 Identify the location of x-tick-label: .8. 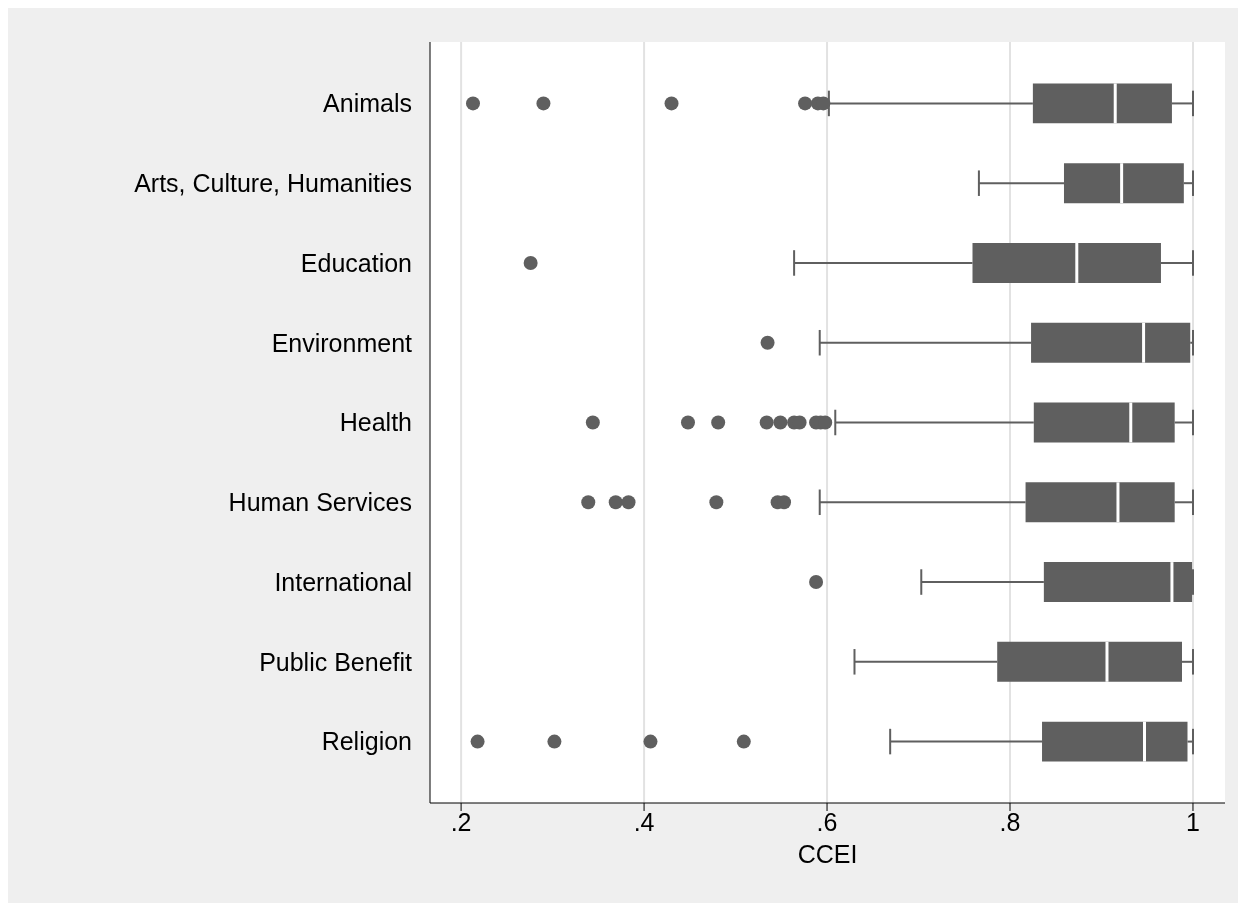
(1010, 821).